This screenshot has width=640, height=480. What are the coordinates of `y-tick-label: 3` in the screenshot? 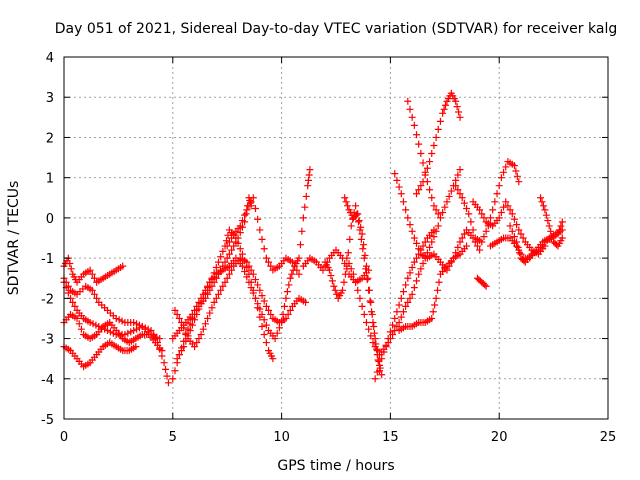 It's located at (50, 98).